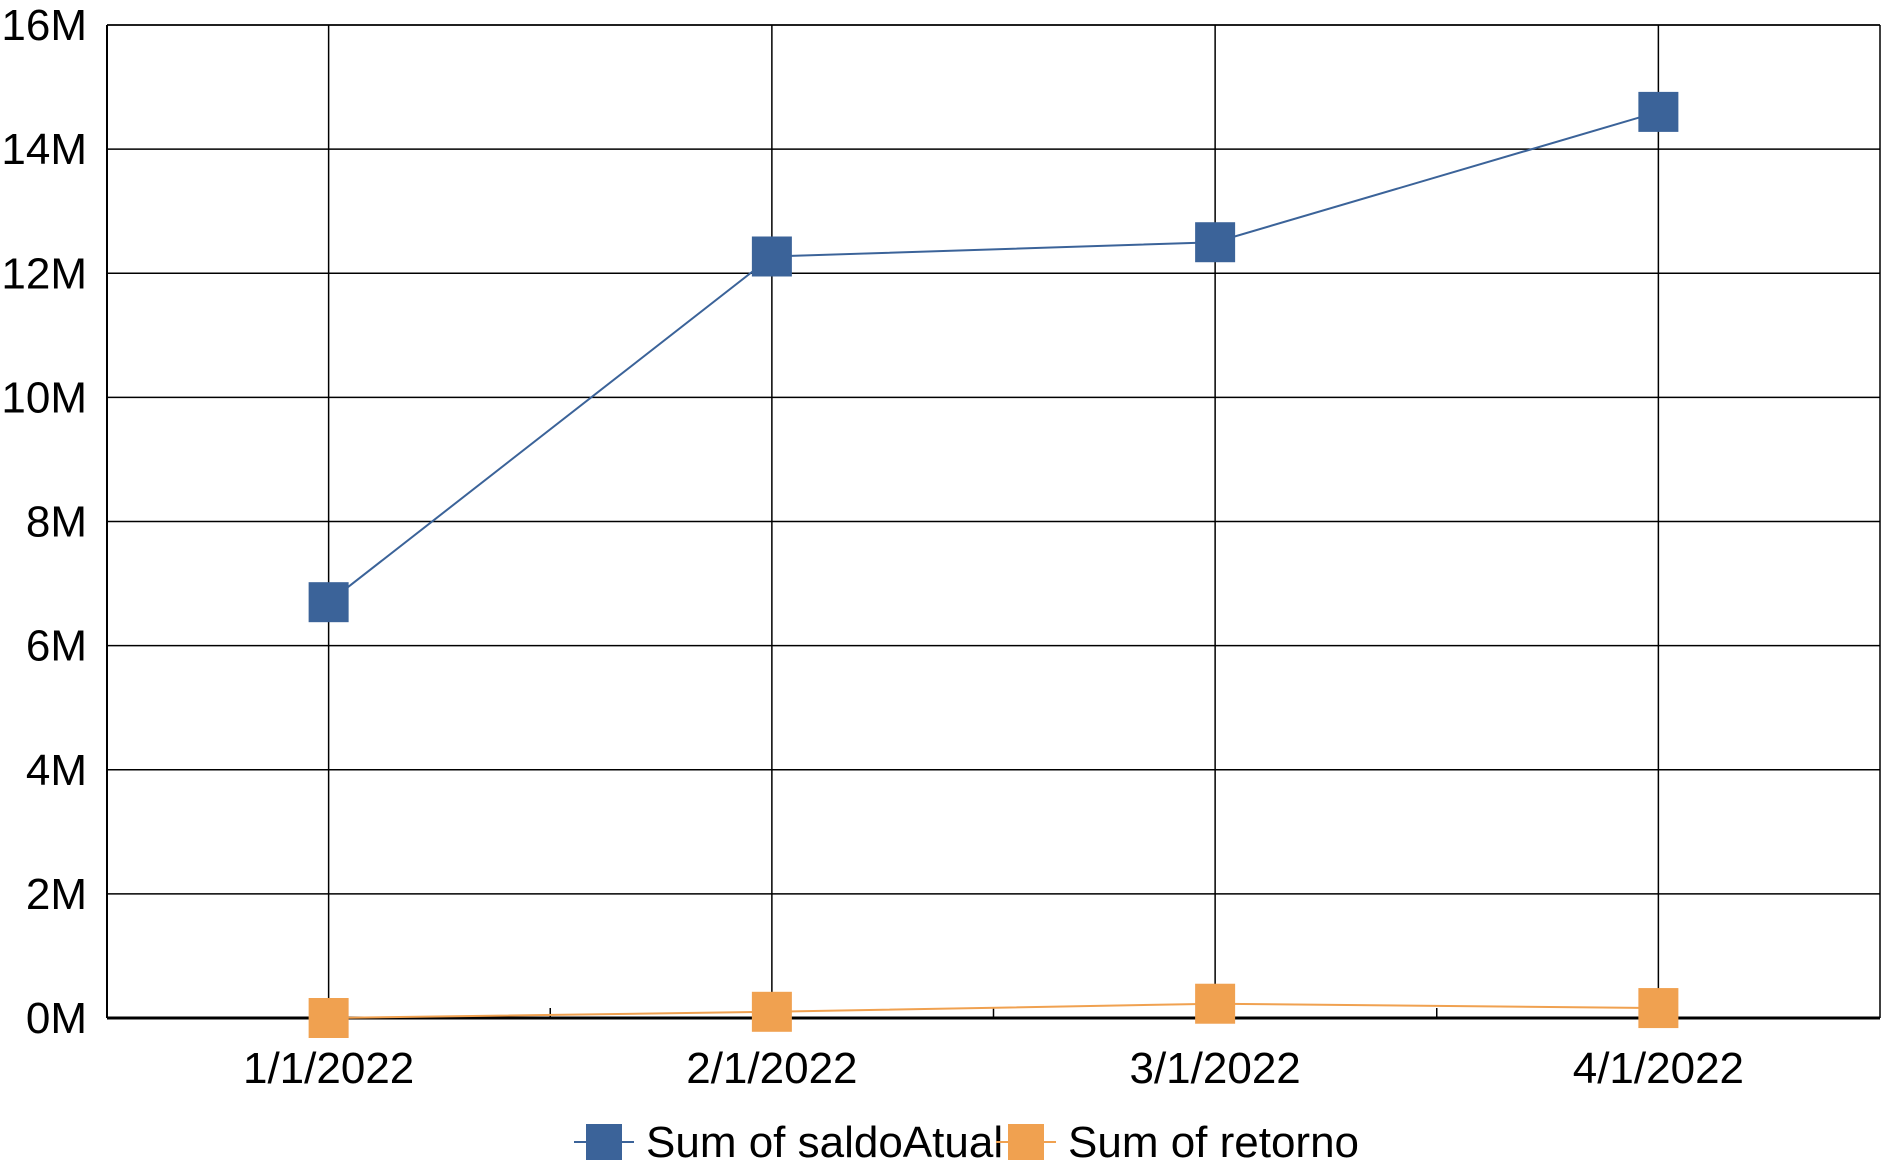 Image resolution: width=1889 pixels, height=1171 pixels. I want to click on y-tick-label: 2M, so click(56, 894).